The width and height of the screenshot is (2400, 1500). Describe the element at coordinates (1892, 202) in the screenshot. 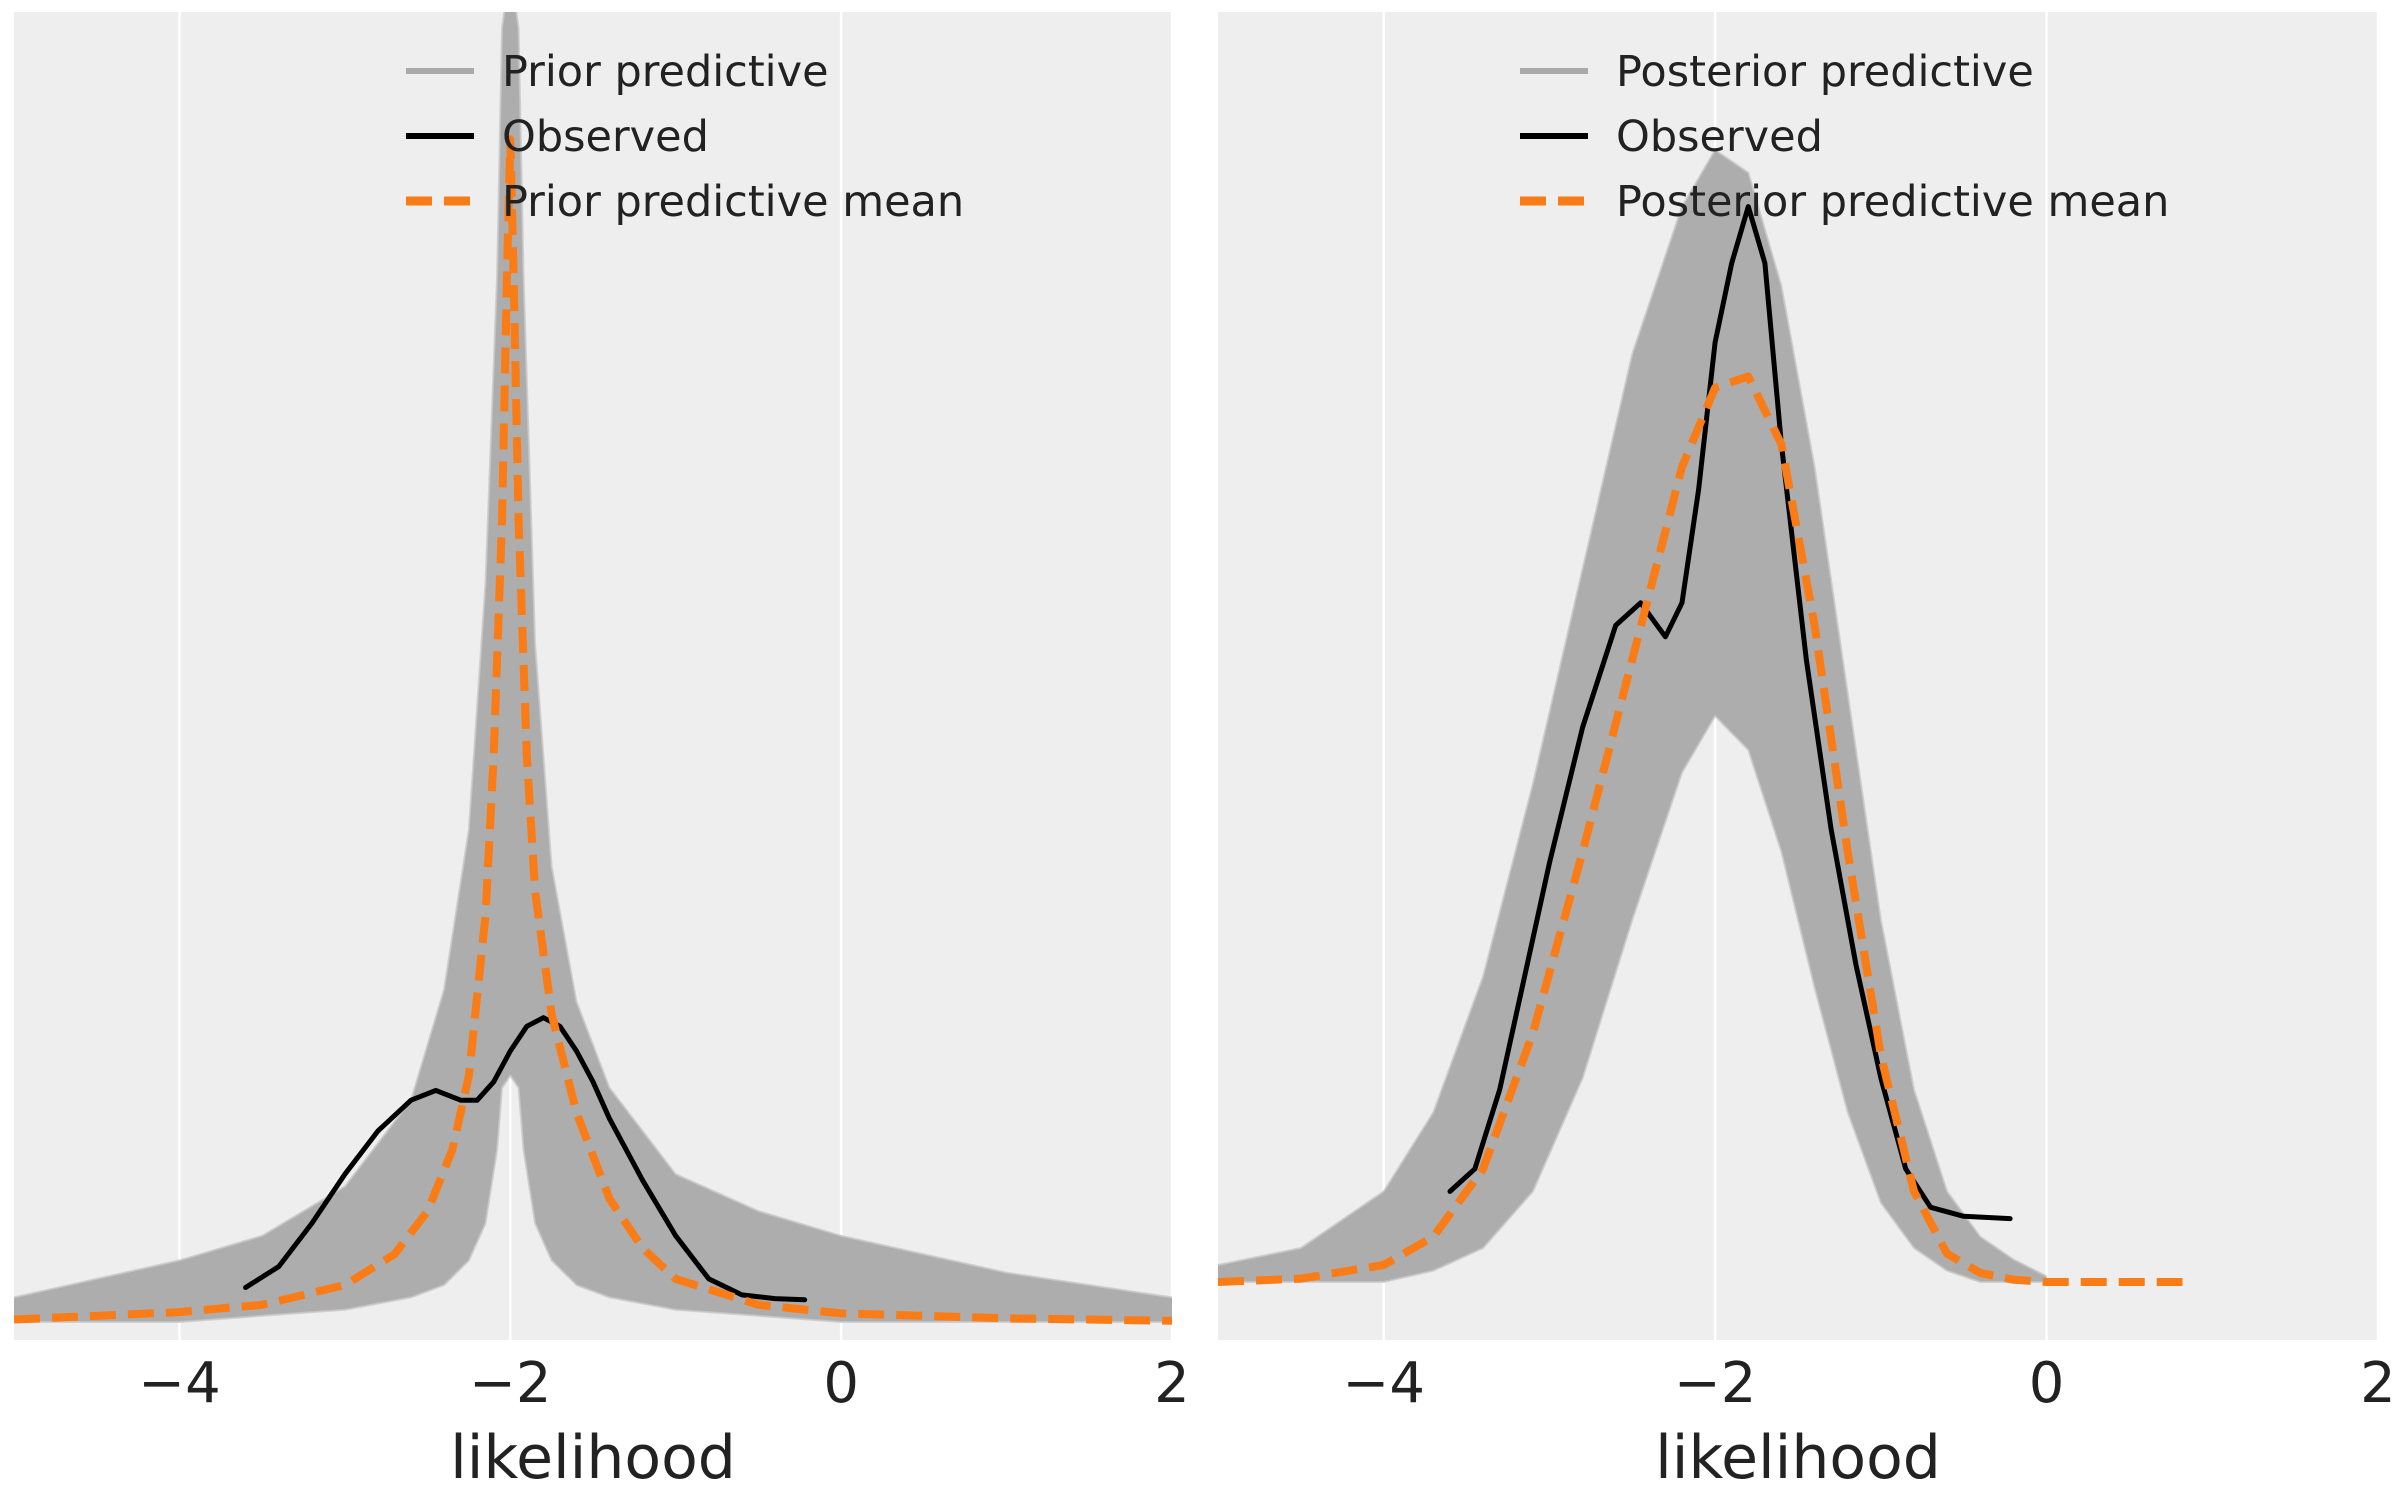

I see `legend-label: Posterior predictive mean` at that location.